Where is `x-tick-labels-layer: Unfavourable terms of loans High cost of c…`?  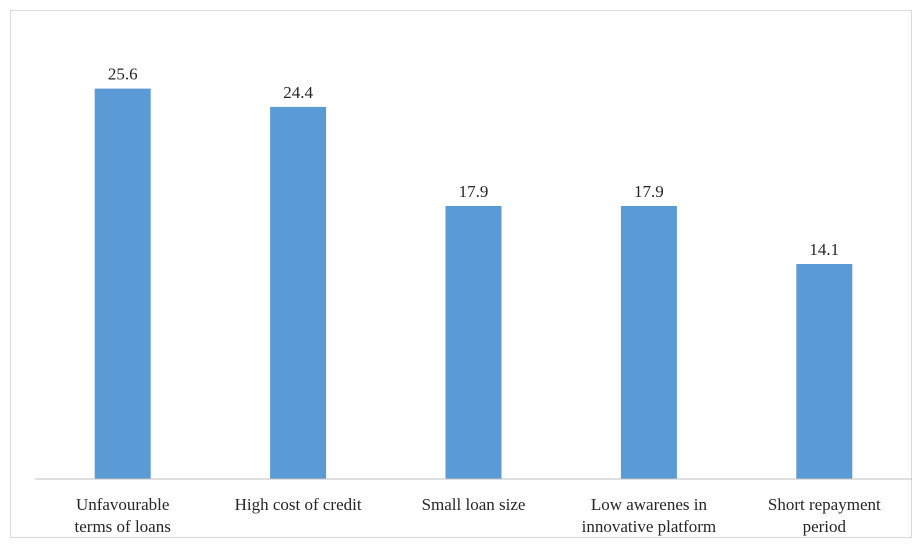 x-tick-labels-layer: Unfavourable terms of loans High cost of c… is located at coordinates (478, 515).